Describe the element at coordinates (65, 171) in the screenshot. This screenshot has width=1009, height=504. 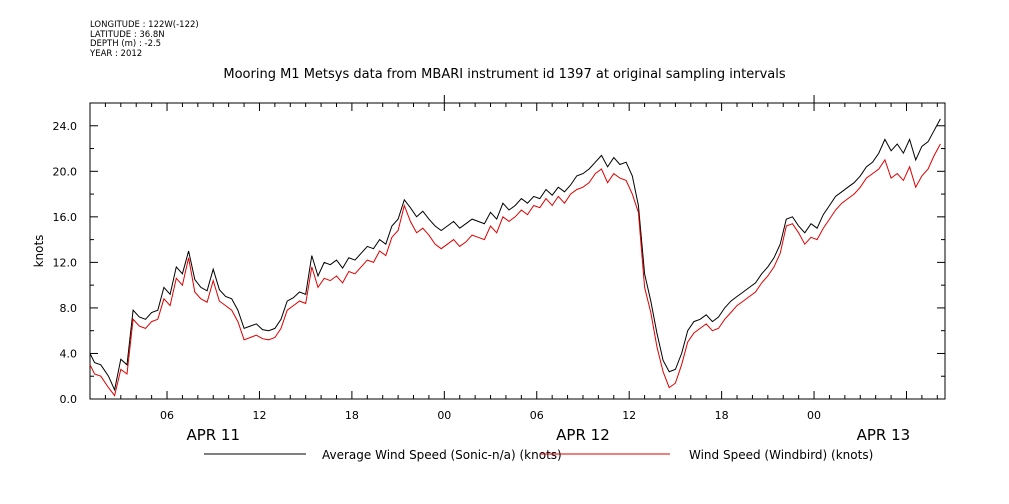
I see `y-tick-label: 20.0` at that location.